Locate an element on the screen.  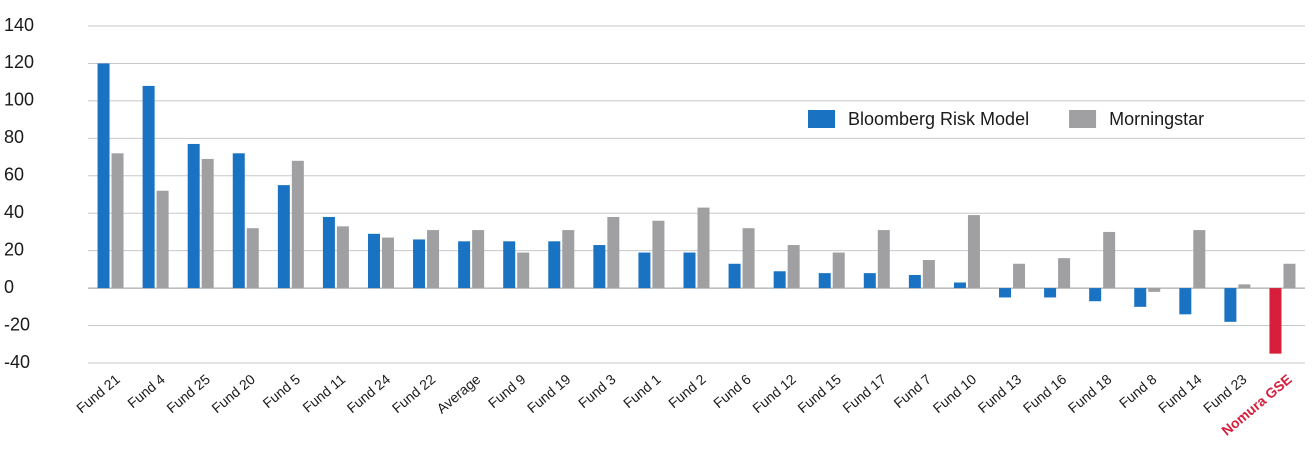
y-tick-label: -20 is located at coordinates (17, 324).